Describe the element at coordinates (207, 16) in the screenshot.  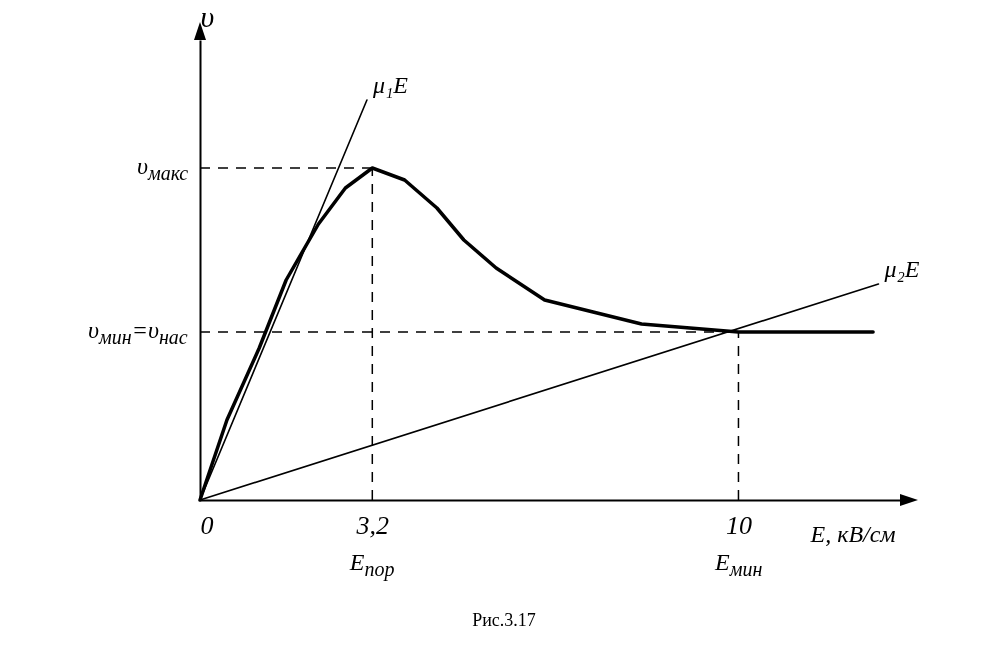
I see `y-axis-title: υ` at that location.